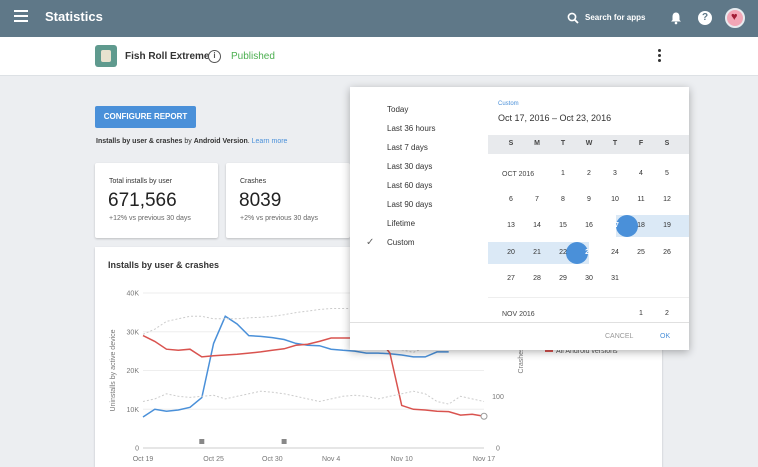 Image resolution: width=758 pixels, height=467 pixels. I want to click on weekday-label: F, so click(641, 143).